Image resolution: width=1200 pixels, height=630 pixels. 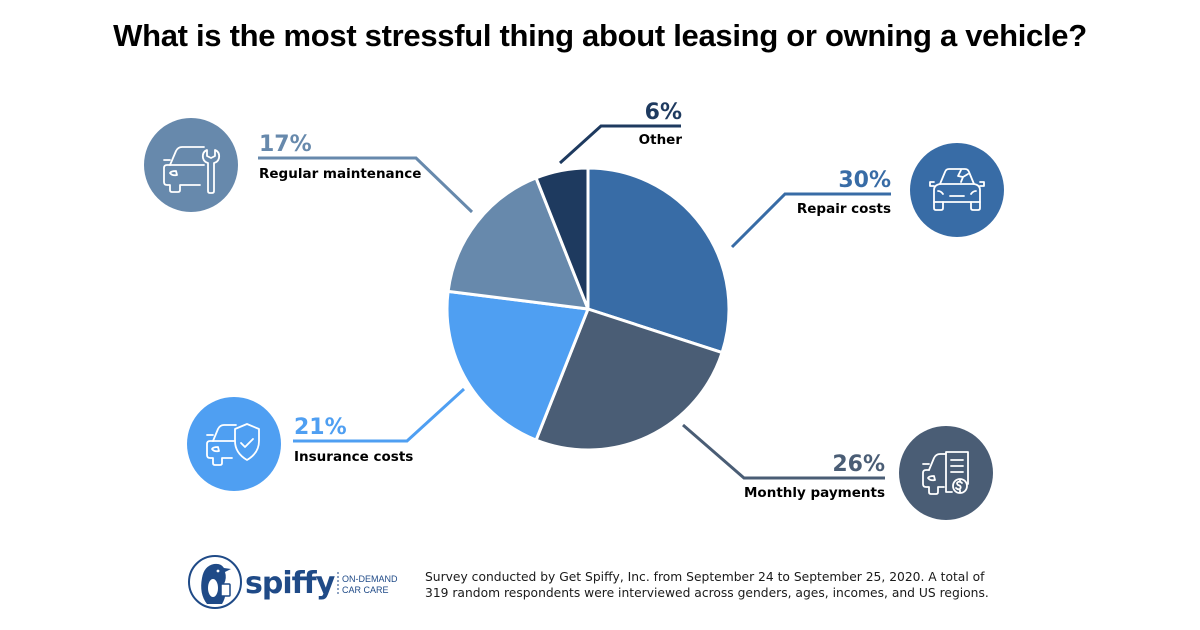 What do you see at coordinates (810, 220) in the screenshot?
I see `leader-line-repair` at bounding box center [810, 220].